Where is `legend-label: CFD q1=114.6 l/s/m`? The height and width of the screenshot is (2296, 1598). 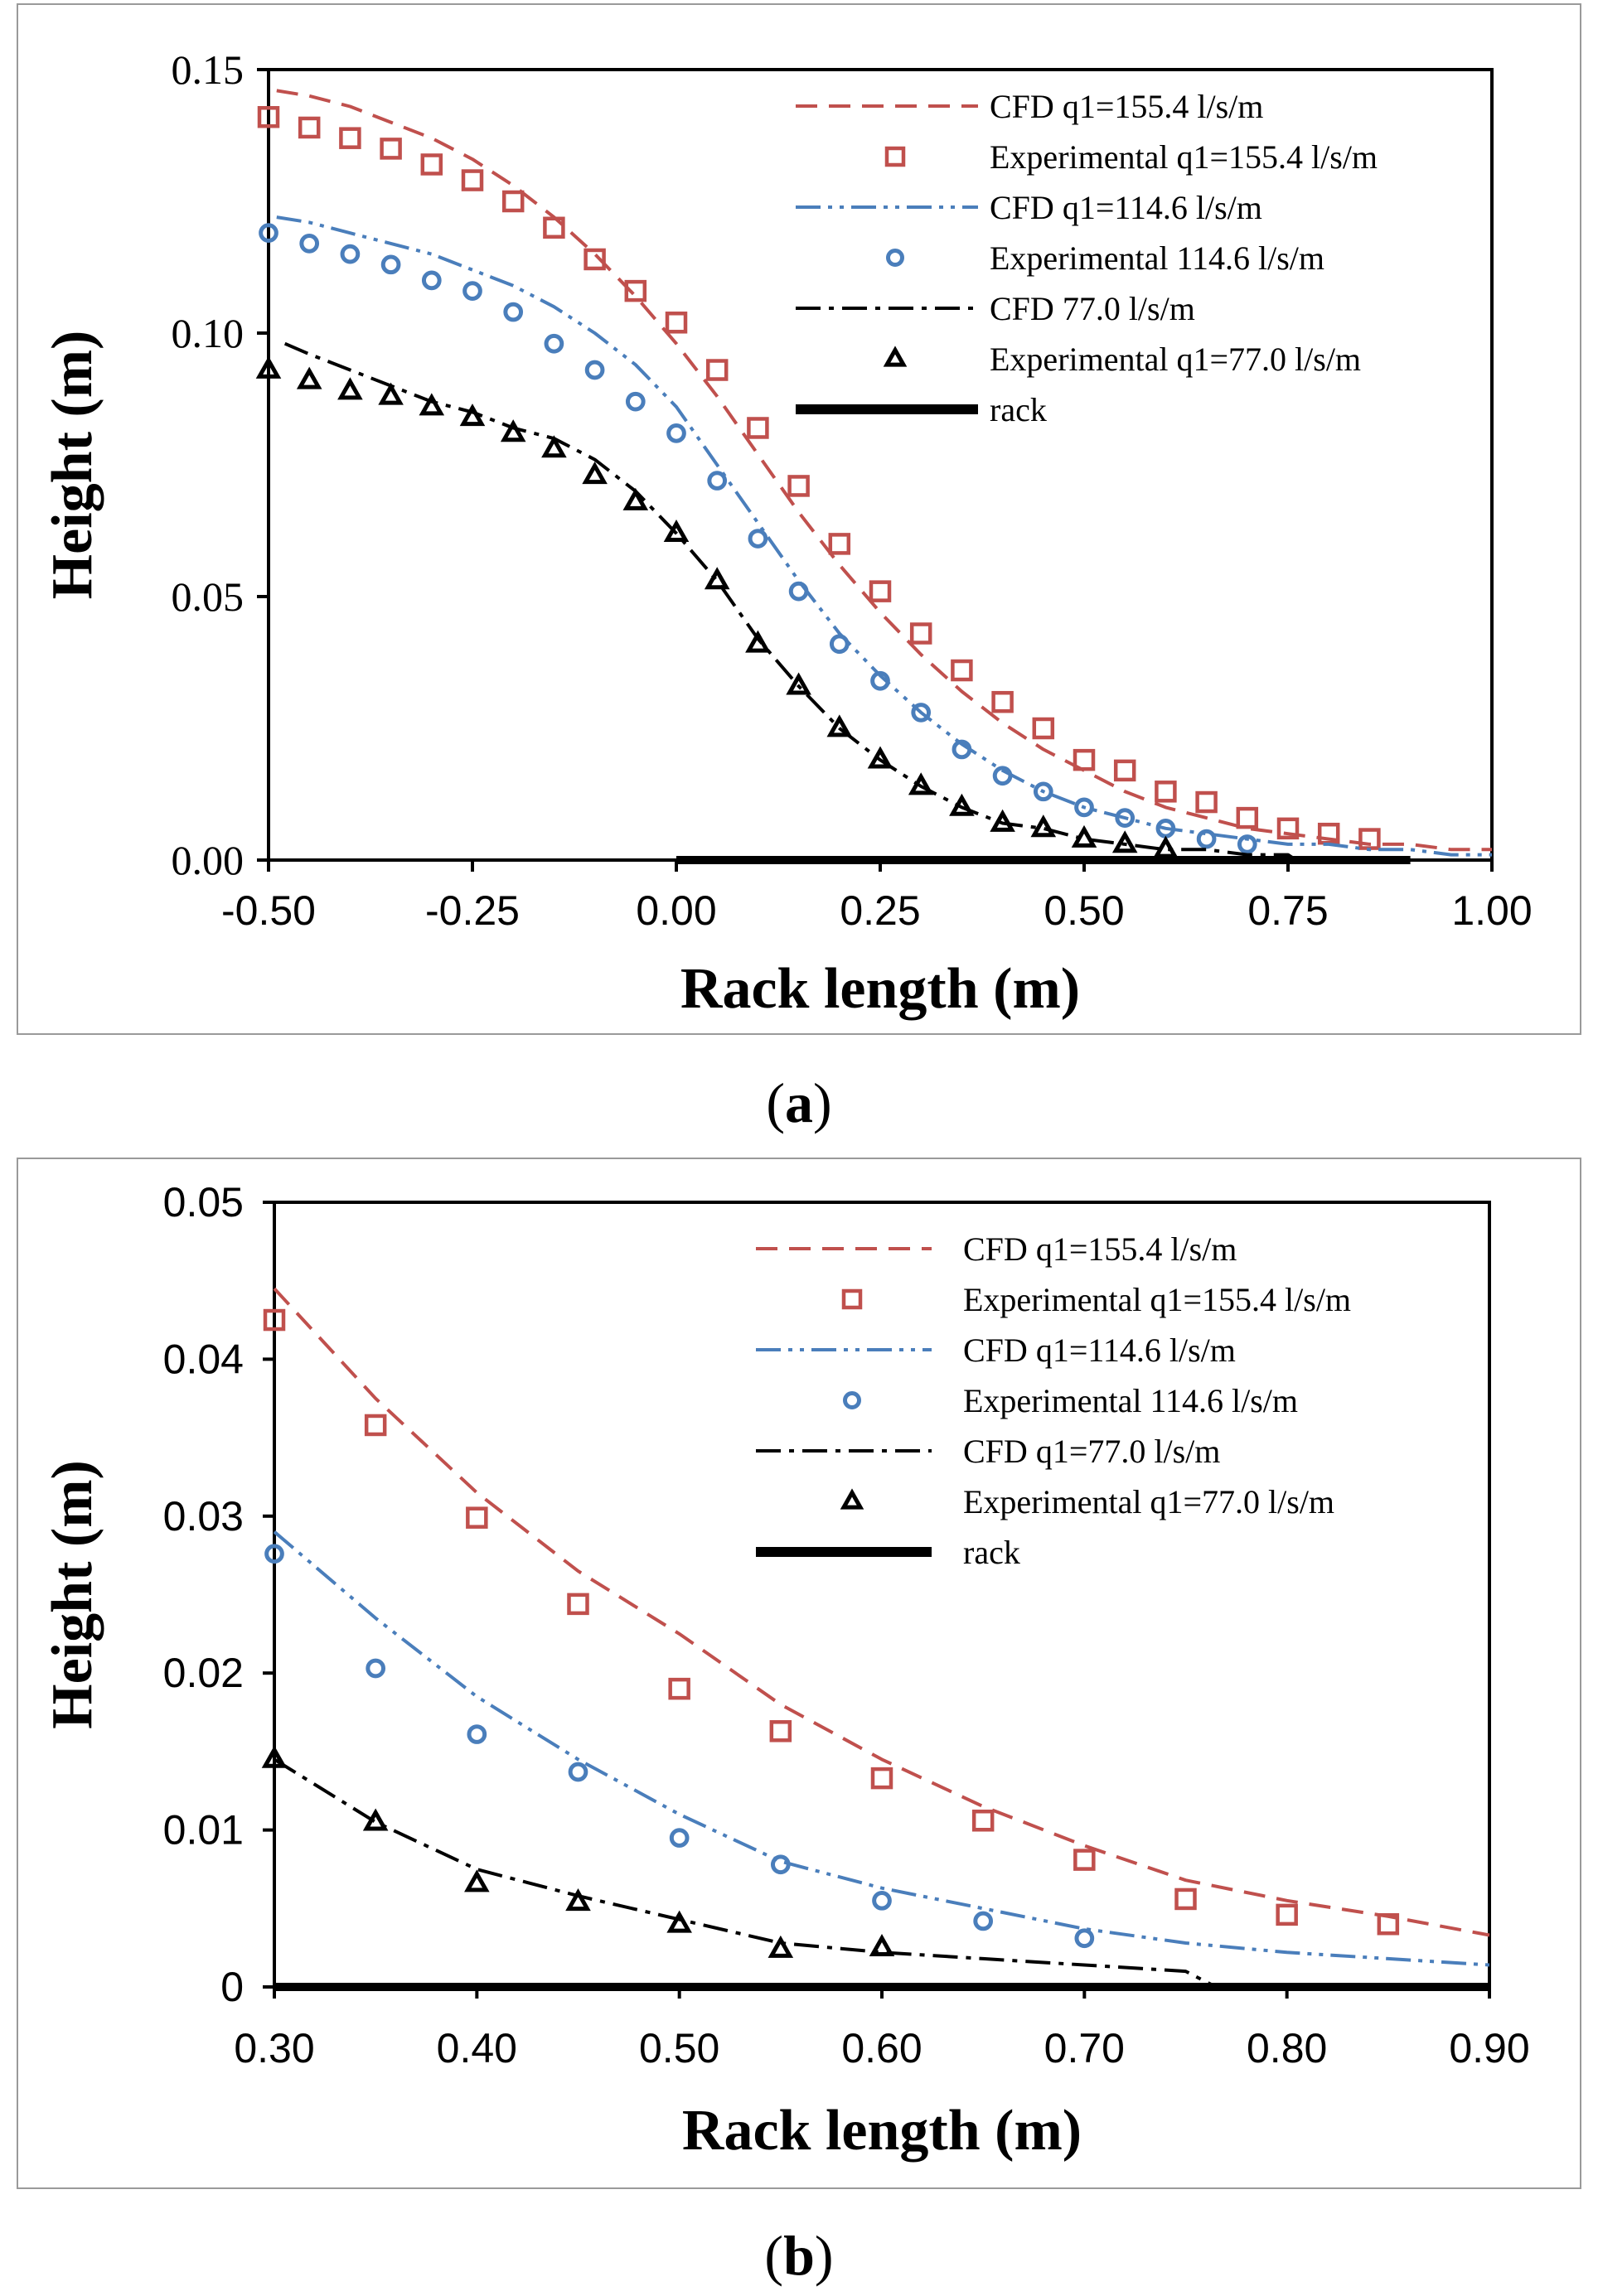 legend-label: CFD q1=114.6 l/s/m is located at coordinates (1099, 1351).